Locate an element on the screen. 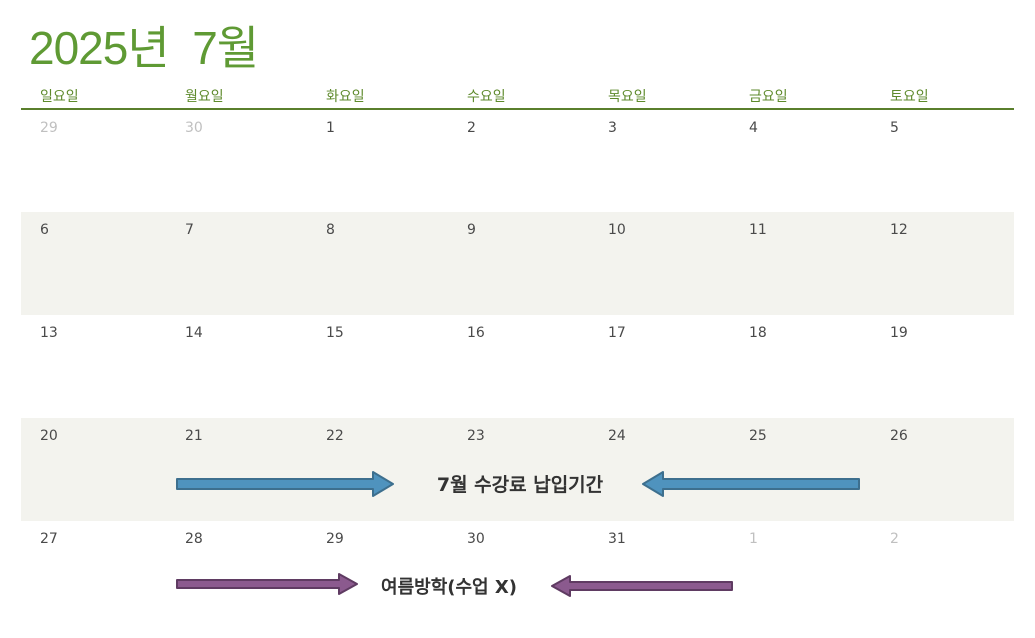  weekday-sunday: 일요일 is located at coordinates (59, 97).